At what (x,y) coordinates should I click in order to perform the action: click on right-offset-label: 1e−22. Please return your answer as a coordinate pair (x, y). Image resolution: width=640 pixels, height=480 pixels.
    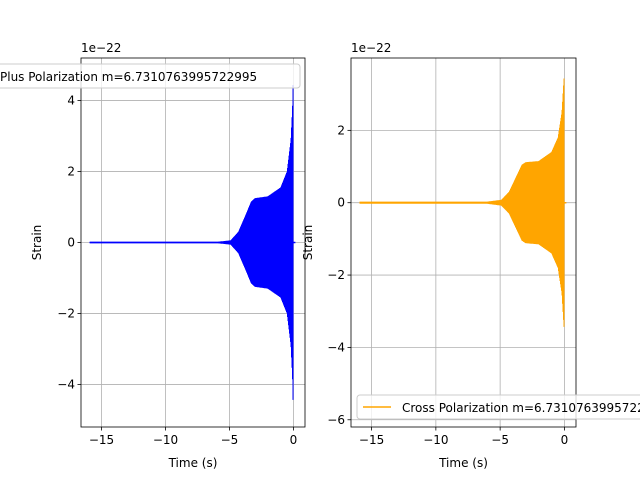
    Looking at the image, I should click on (371, 48).